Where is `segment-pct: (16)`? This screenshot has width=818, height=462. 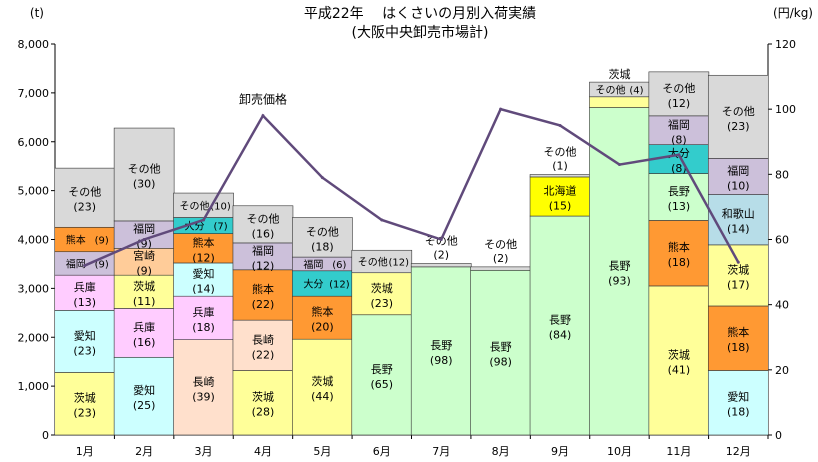 segment-pct: (16) is located at coordinates (144, 342).